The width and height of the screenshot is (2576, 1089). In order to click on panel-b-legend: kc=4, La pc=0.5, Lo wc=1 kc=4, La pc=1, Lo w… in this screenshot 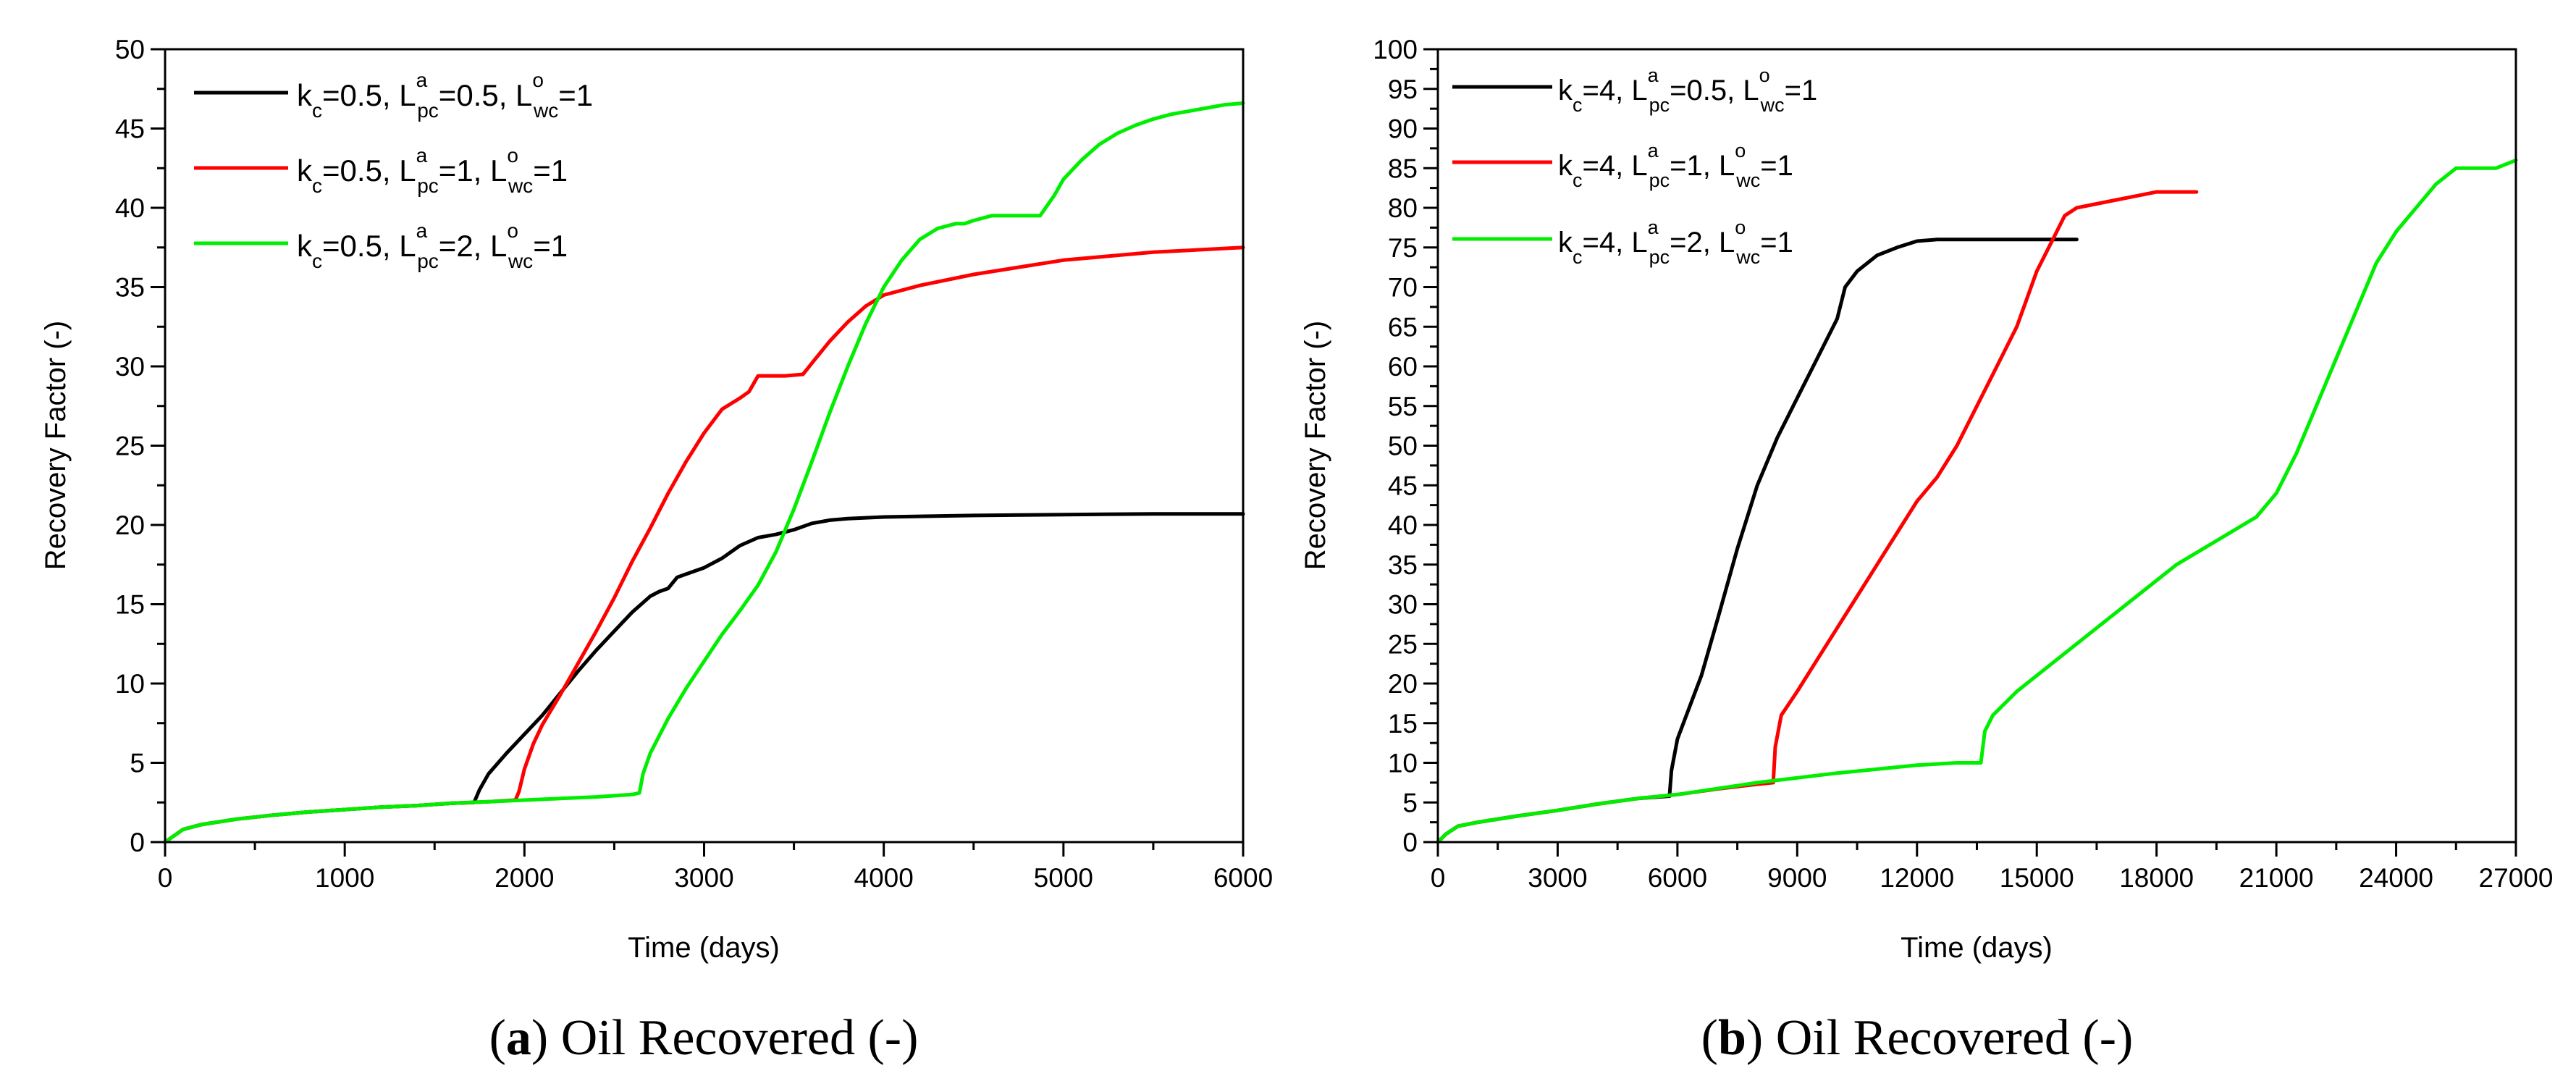, I will do `click(1634, 166)`.